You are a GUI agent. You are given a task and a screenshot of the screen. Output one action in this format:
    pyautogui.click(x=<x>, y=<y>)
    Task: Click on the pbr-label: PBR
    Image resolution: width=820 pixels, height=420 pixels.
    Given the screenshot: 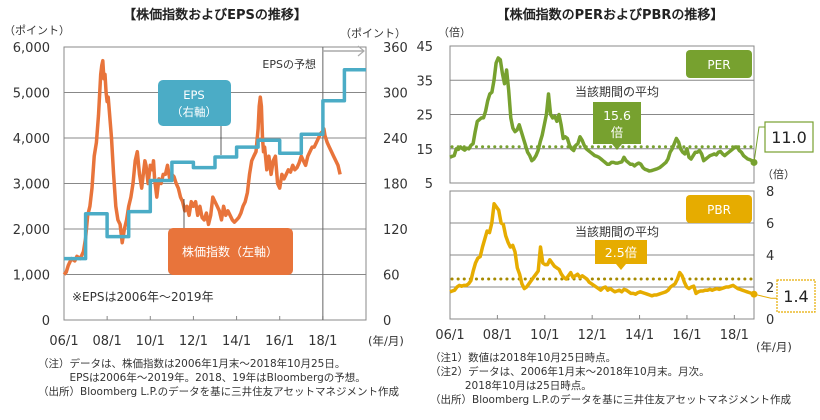 What is the action you would take?
    pyautogui.click(x=719, y=210)
    